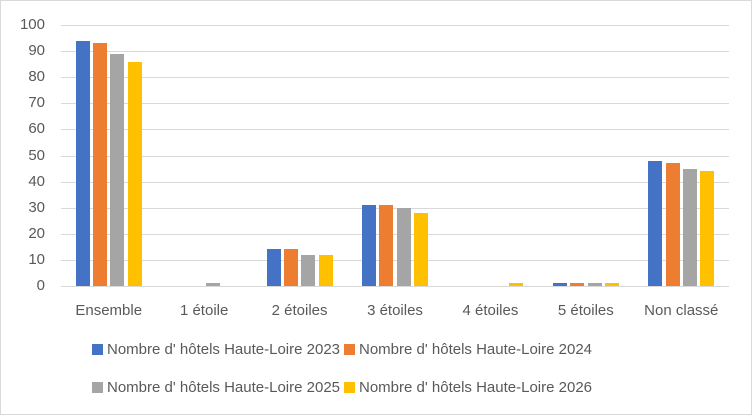 The width and height of the screenshot is (752, 417). I want to click on x-tick-label: Non classé, so click(681, 310).